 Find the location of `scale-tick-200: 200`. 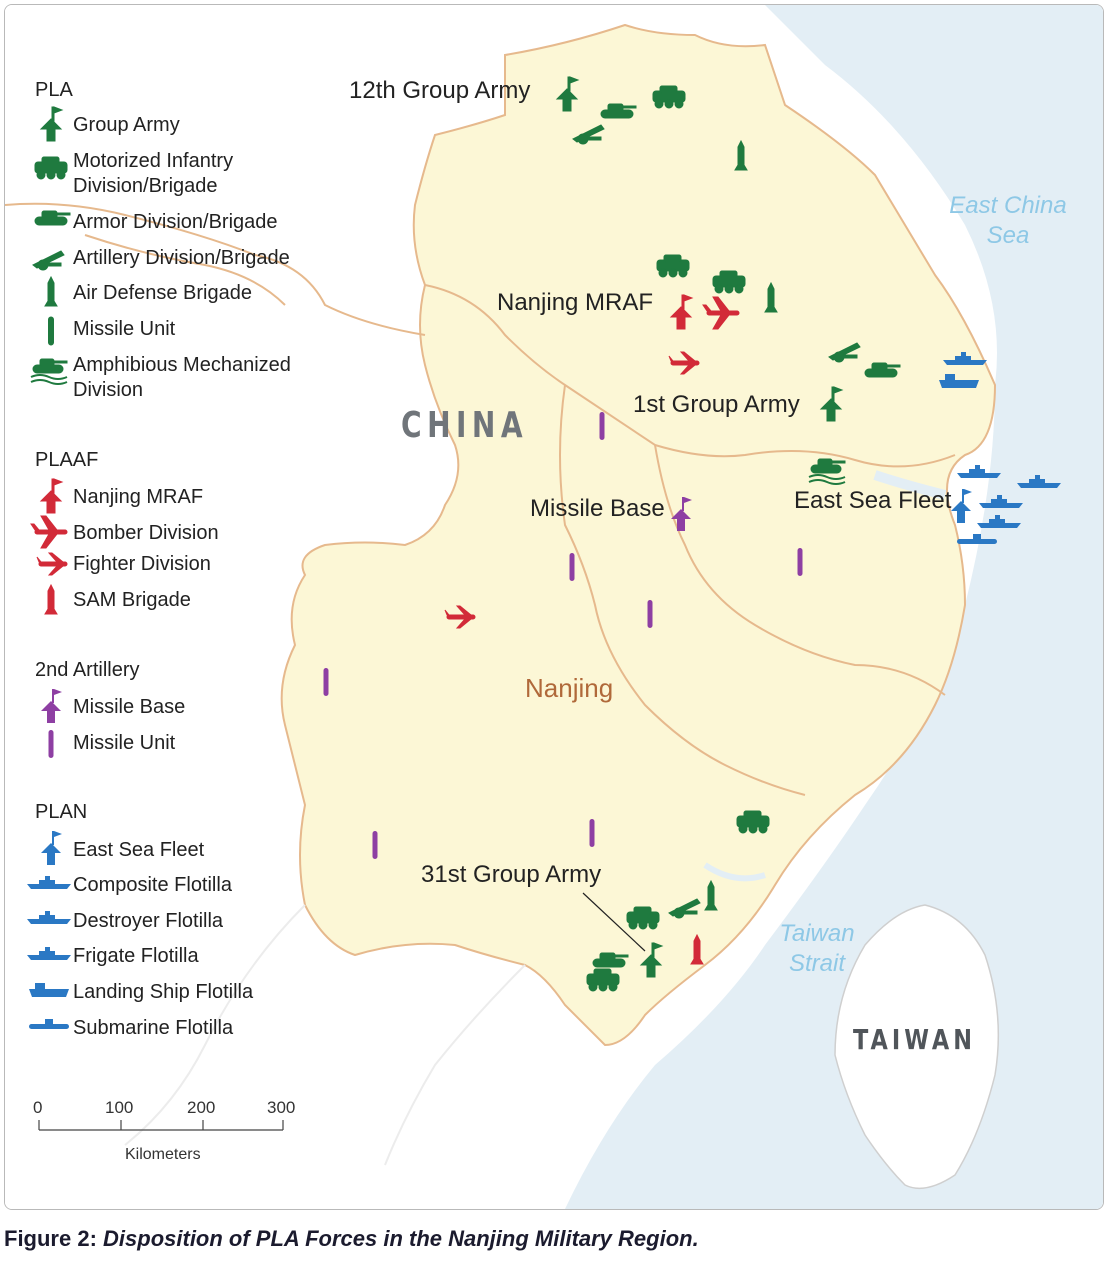

scale-tick-200: 200 is located at coordinates (201, 1107).